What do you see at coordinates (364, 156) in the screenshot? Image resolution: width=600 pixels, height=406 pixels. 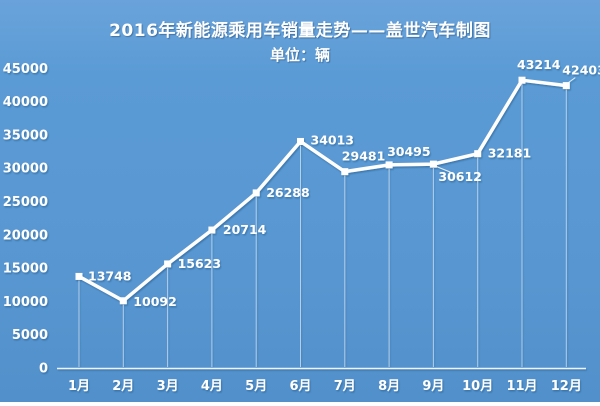 I see `data-label: 29481` at bounding box center [364, 156].